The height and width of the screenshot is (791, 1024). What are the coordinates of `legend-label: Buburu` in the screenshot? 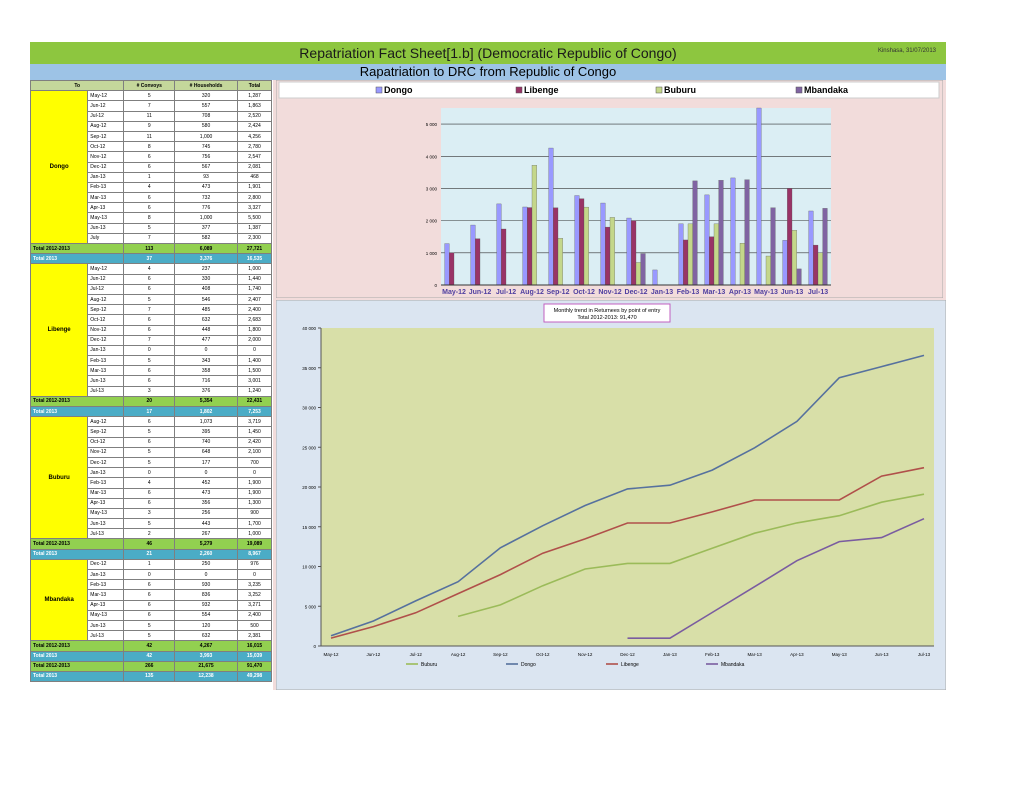 It's located at (680, 90).